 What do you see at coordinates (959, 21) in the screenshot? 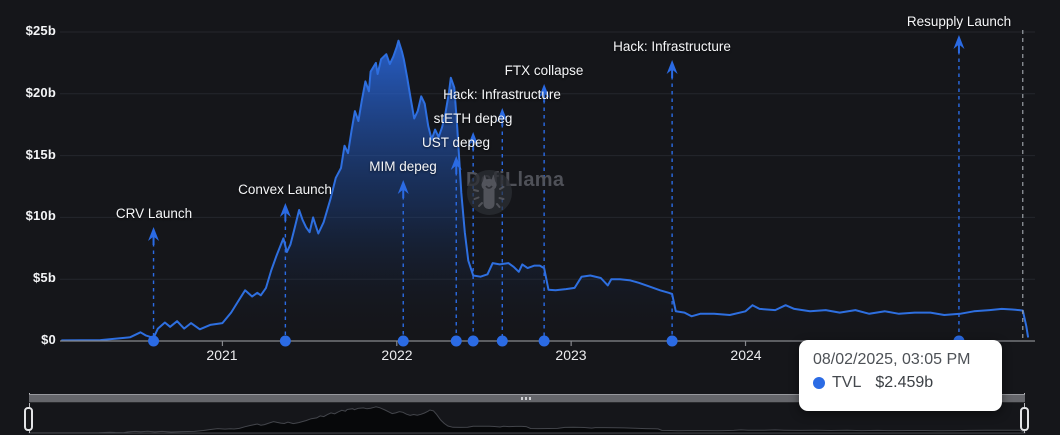
I see `event-annotation-label: Resupply Launch` at bounding box center [959, 21].